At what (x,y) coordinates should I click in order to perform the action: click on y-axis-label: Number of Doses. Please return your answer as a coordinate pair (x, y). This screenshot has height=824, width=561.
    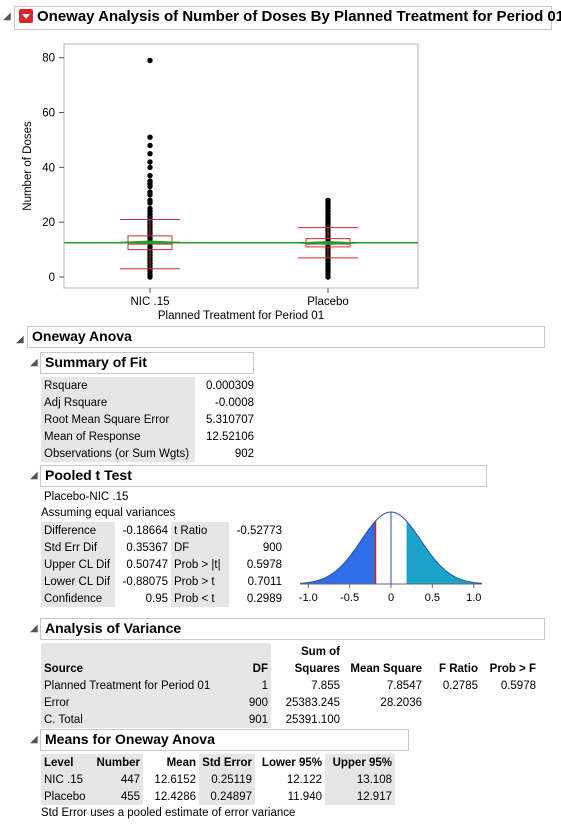
    Looking at the image, I should click on (28, 166).